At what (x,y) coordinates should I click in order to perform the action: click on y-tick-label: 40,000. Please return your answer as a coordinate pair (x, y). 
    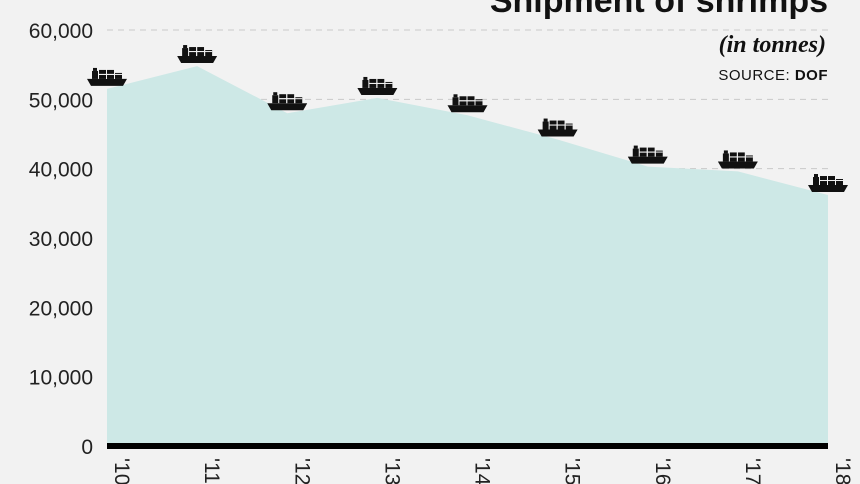
    Looking at the image, I should click on (61, 170).